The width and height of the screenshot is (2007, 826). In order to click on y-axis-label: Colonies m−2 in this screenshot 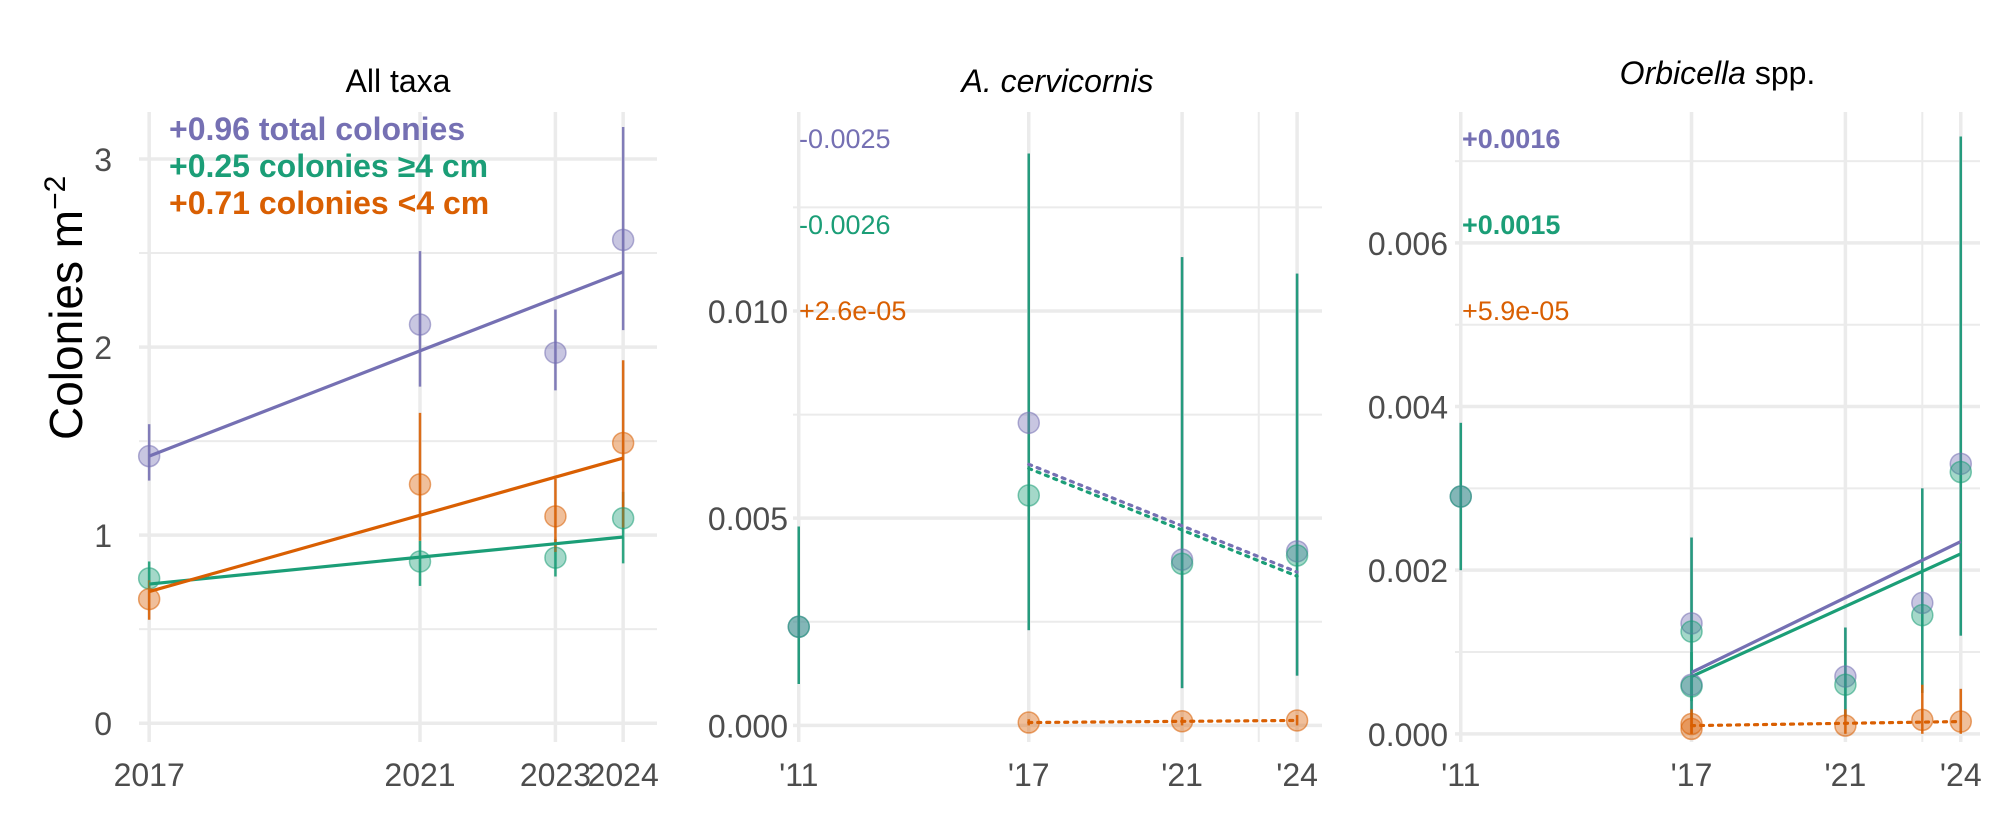, I will do `click(65, 308)`.